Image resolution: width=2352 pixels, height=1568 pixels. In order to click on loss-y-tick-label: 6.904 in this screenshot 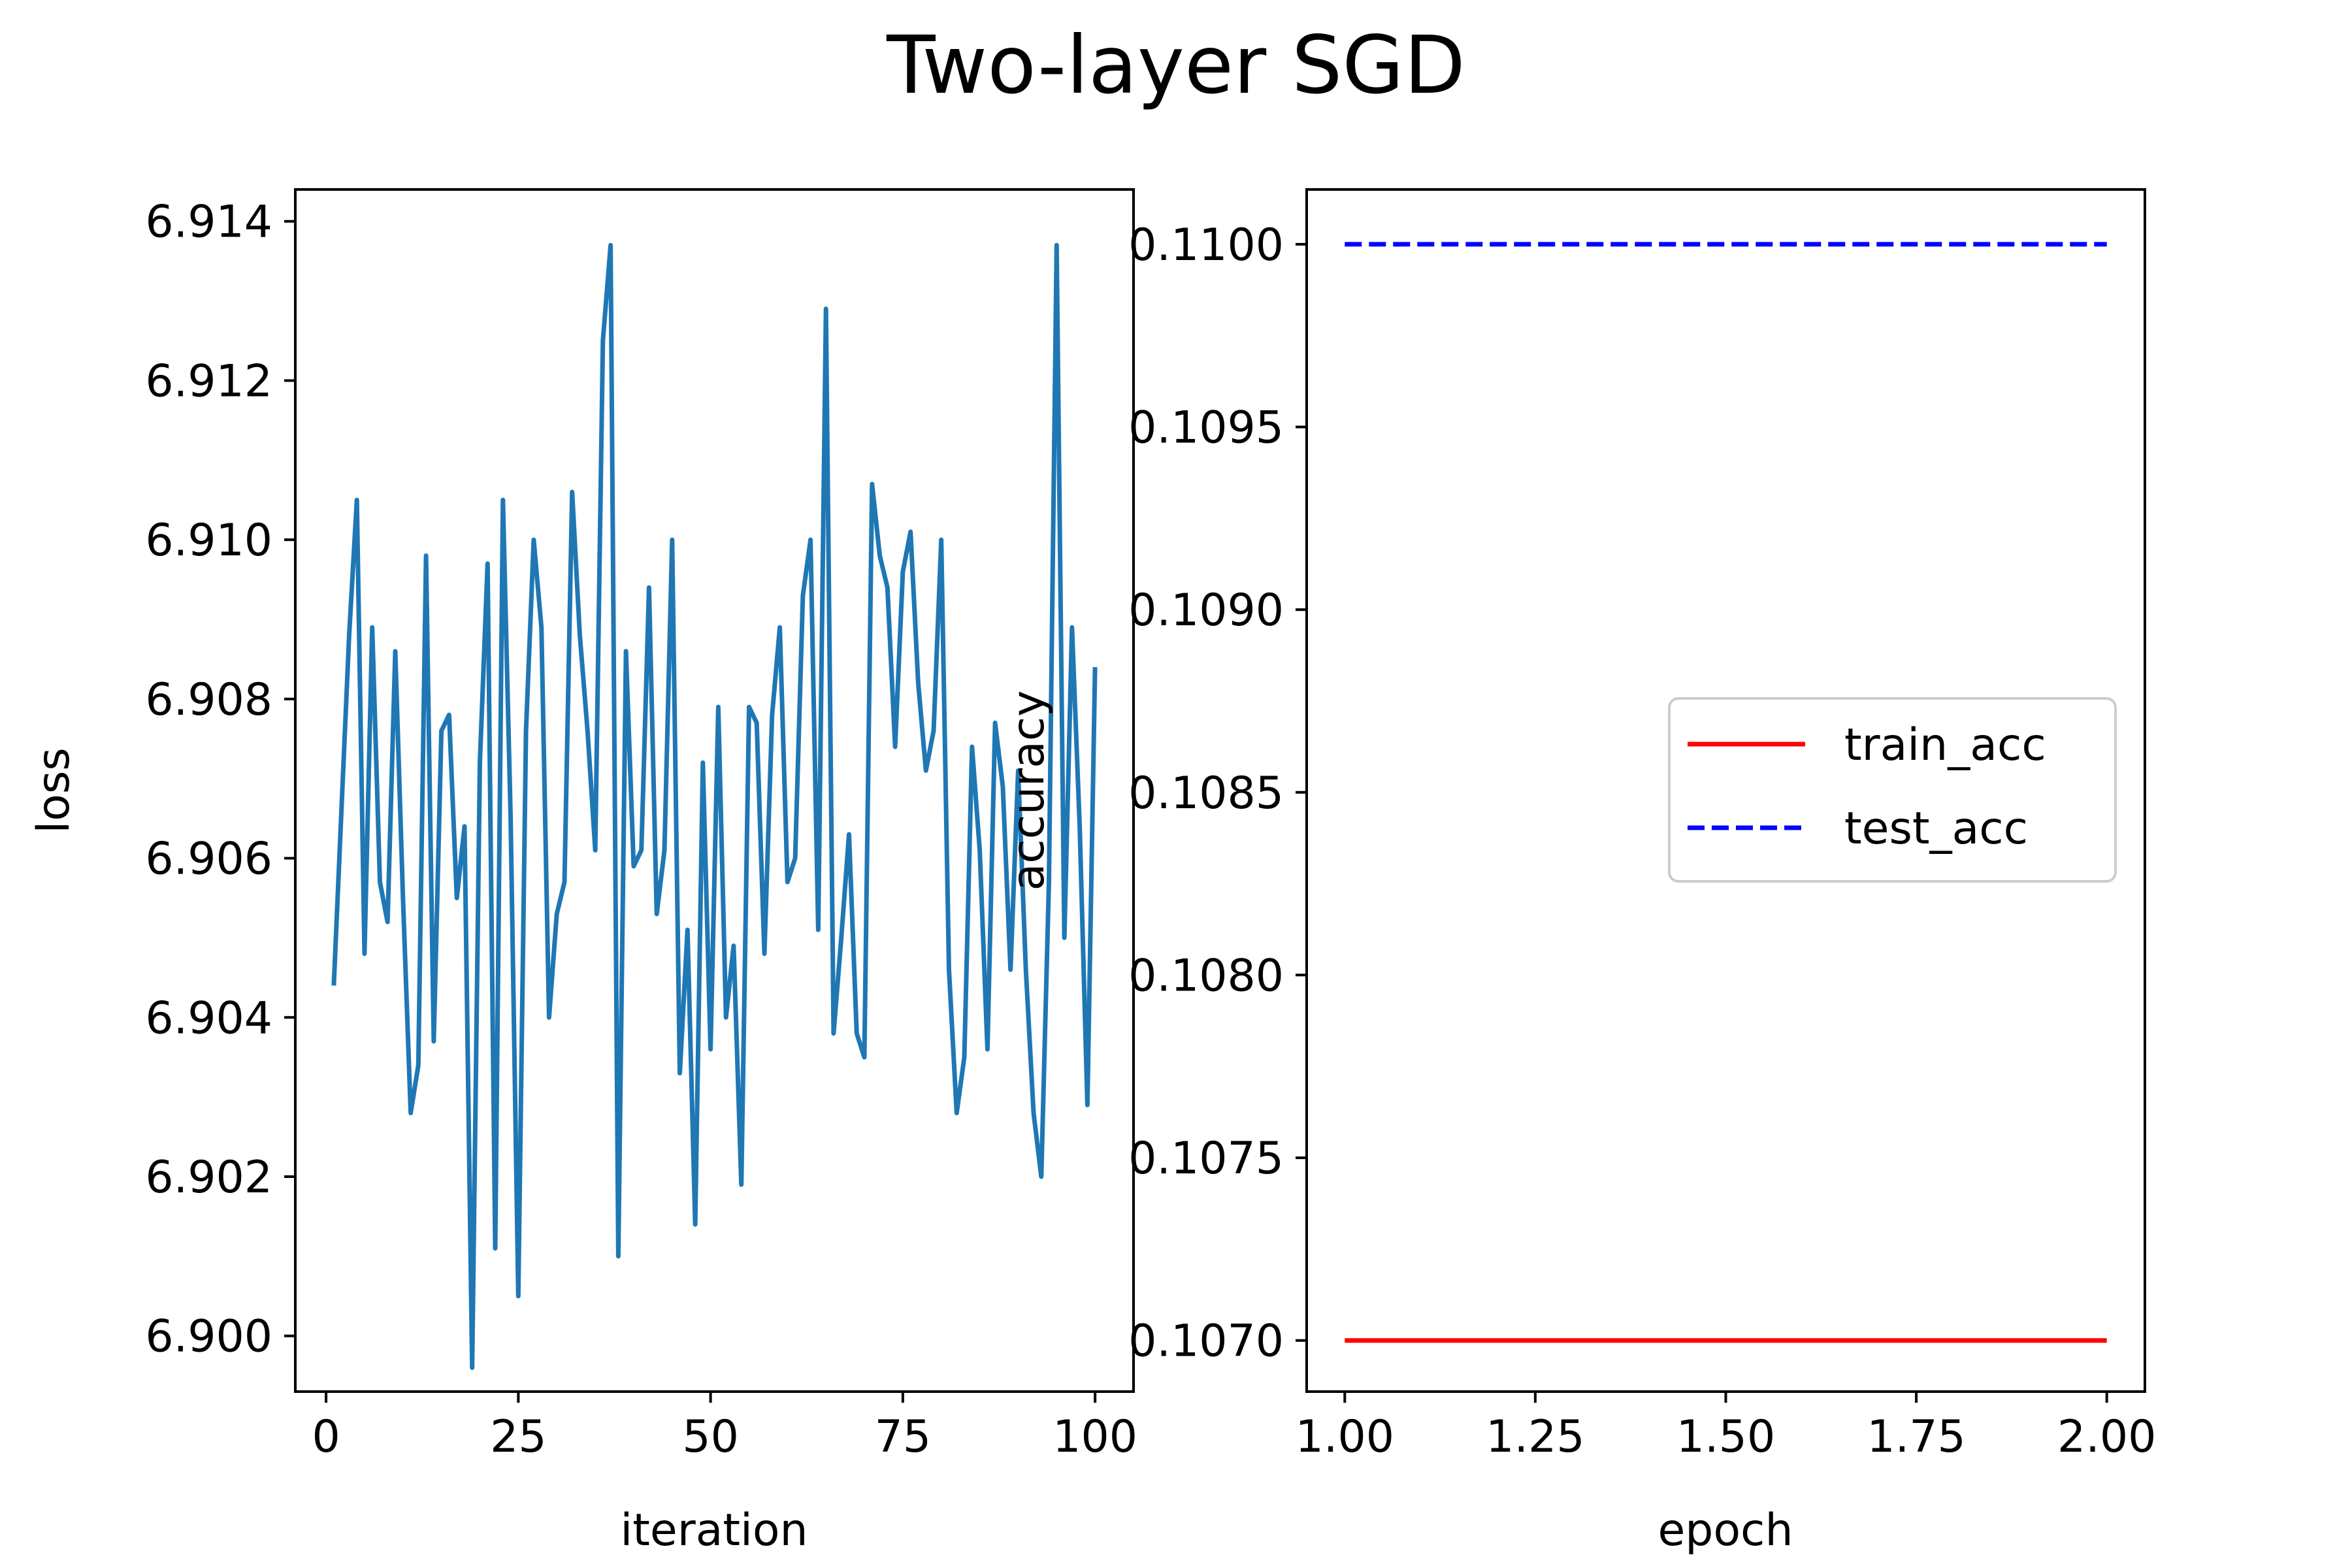, I will do `click(208, 1018)`.